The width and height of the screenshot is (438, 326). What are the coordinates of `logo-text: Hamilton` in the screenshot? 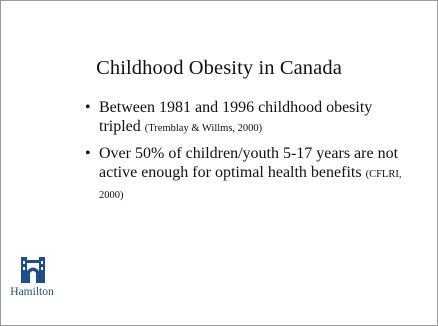 It's located at (32, 292).